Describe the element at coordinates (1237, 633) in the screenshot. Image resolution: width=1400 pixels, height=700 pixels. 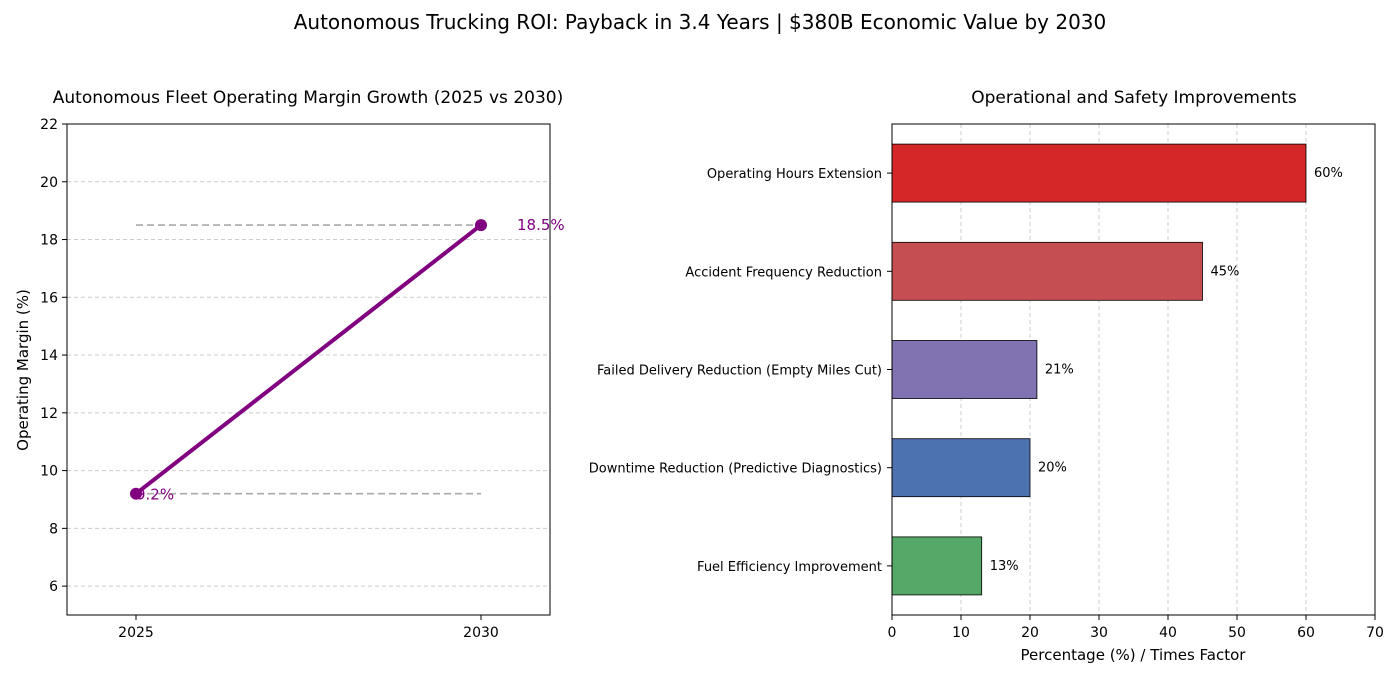
I see `bar-chart-x-tick-label: 50` at that location.